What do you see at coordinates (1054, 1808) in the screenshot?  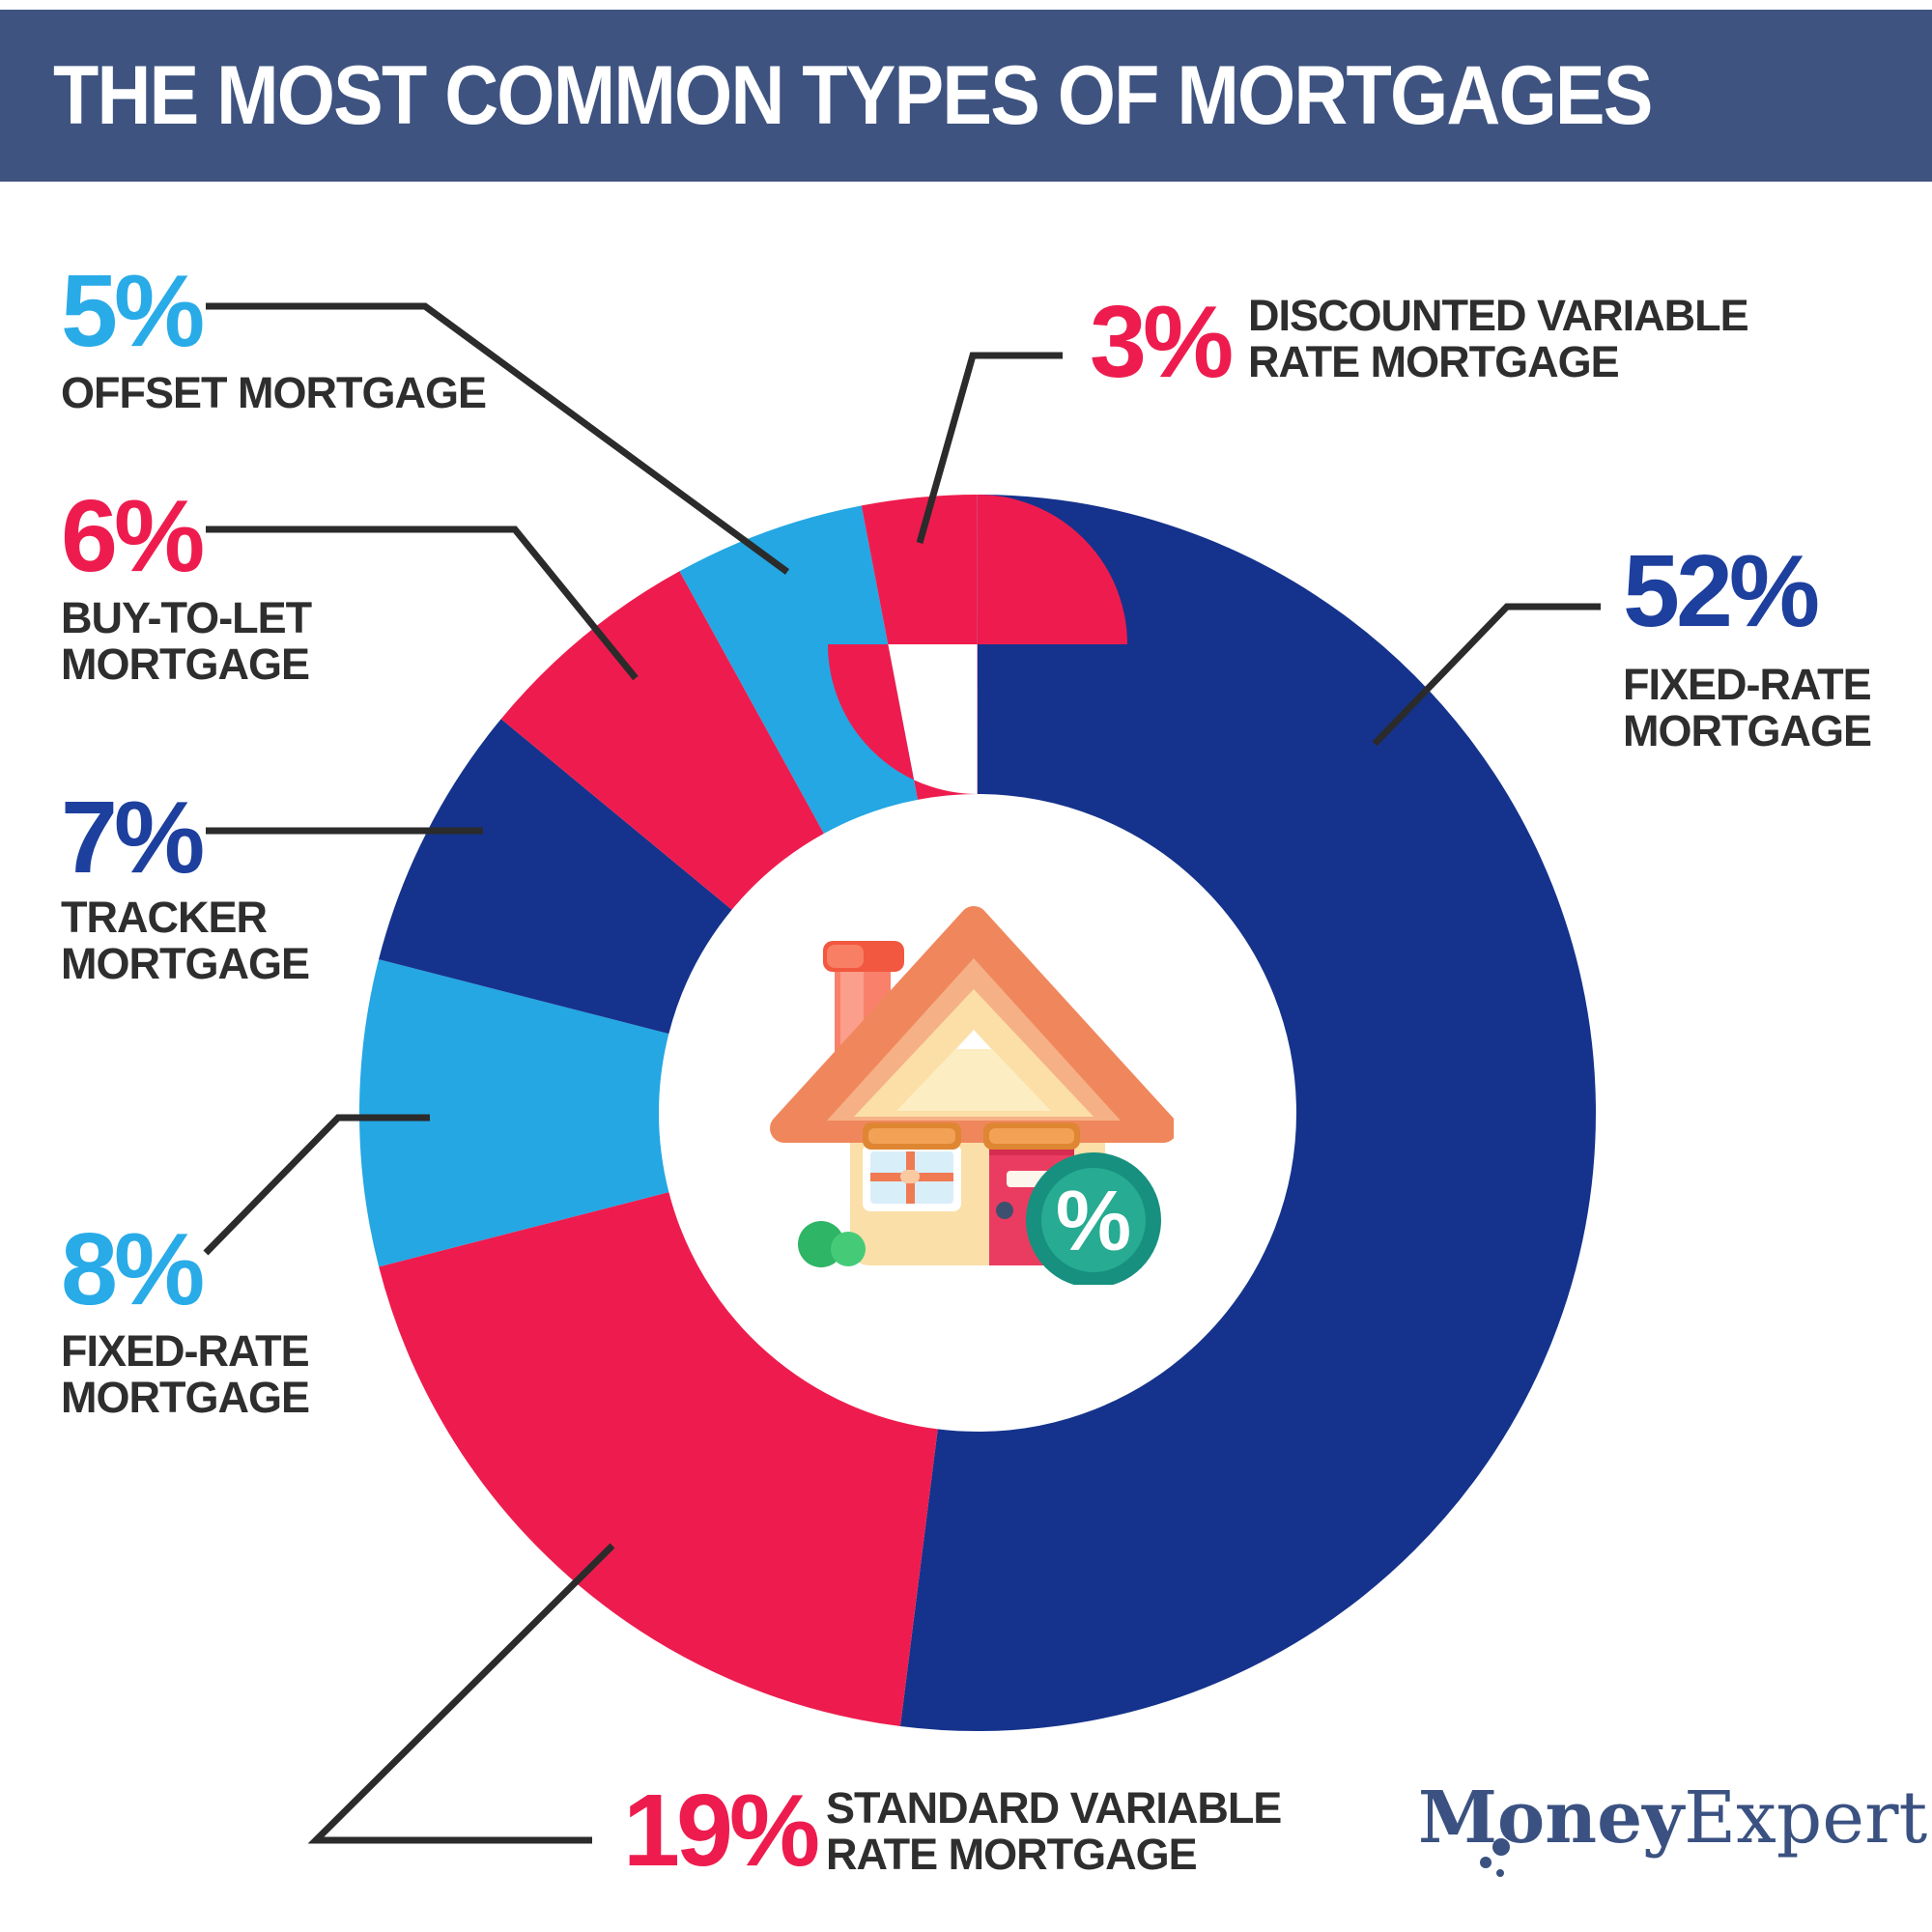 I see `callout-label-line: STANDARD VARIABLE` at bounding box center [1054, 1808].